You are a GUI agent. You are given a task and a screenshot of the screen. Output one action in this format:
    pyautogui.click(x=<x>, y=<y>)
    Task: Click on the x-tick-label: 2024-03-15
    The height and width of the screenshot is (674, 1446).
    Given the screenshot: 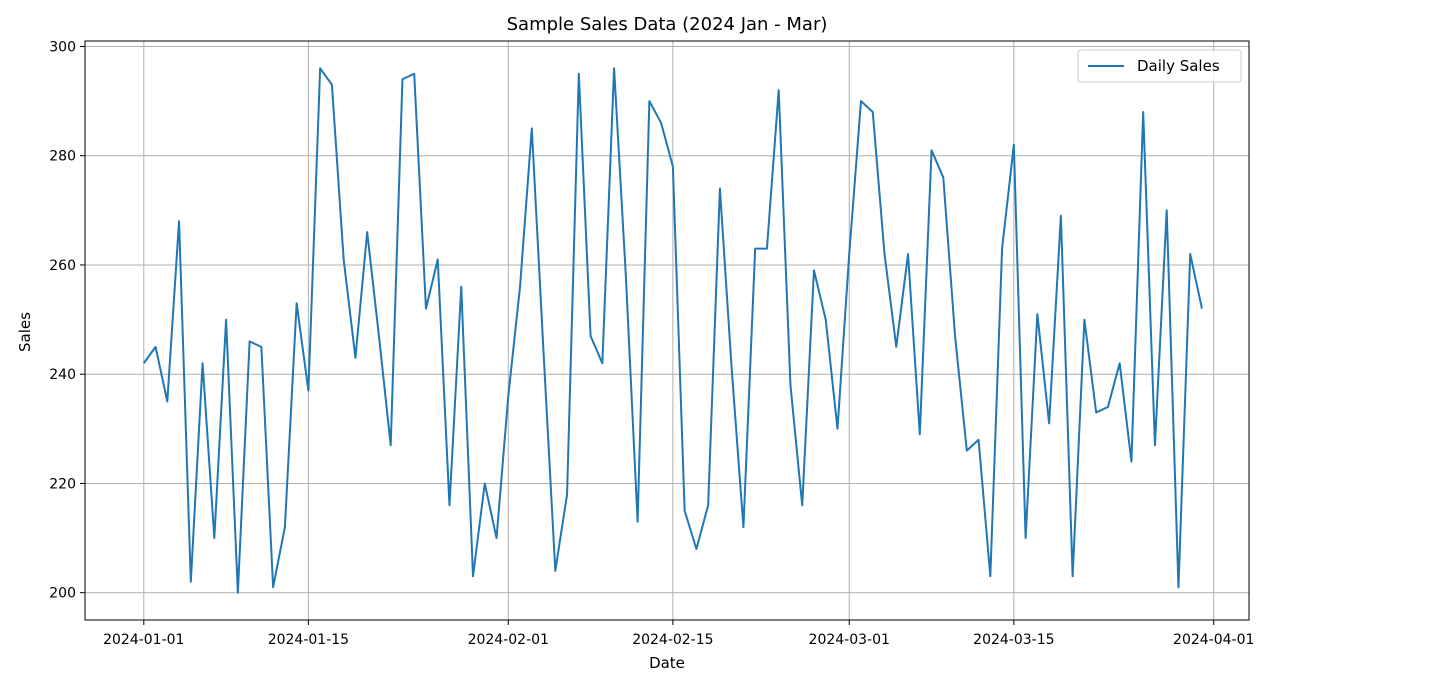 What is the action you would take?
    pyautogui.click(x=1013, y=640)
    